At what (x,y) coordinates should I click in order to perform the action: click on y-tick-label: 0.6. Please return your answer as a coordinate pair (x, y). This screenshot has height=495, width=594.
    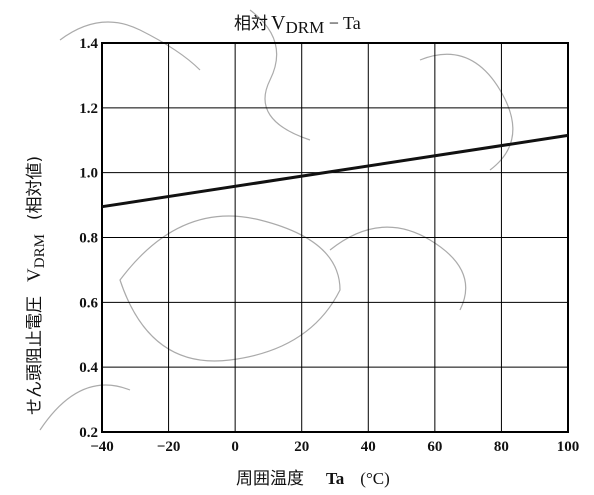
    Looking at the image, I should click on (88, 303).